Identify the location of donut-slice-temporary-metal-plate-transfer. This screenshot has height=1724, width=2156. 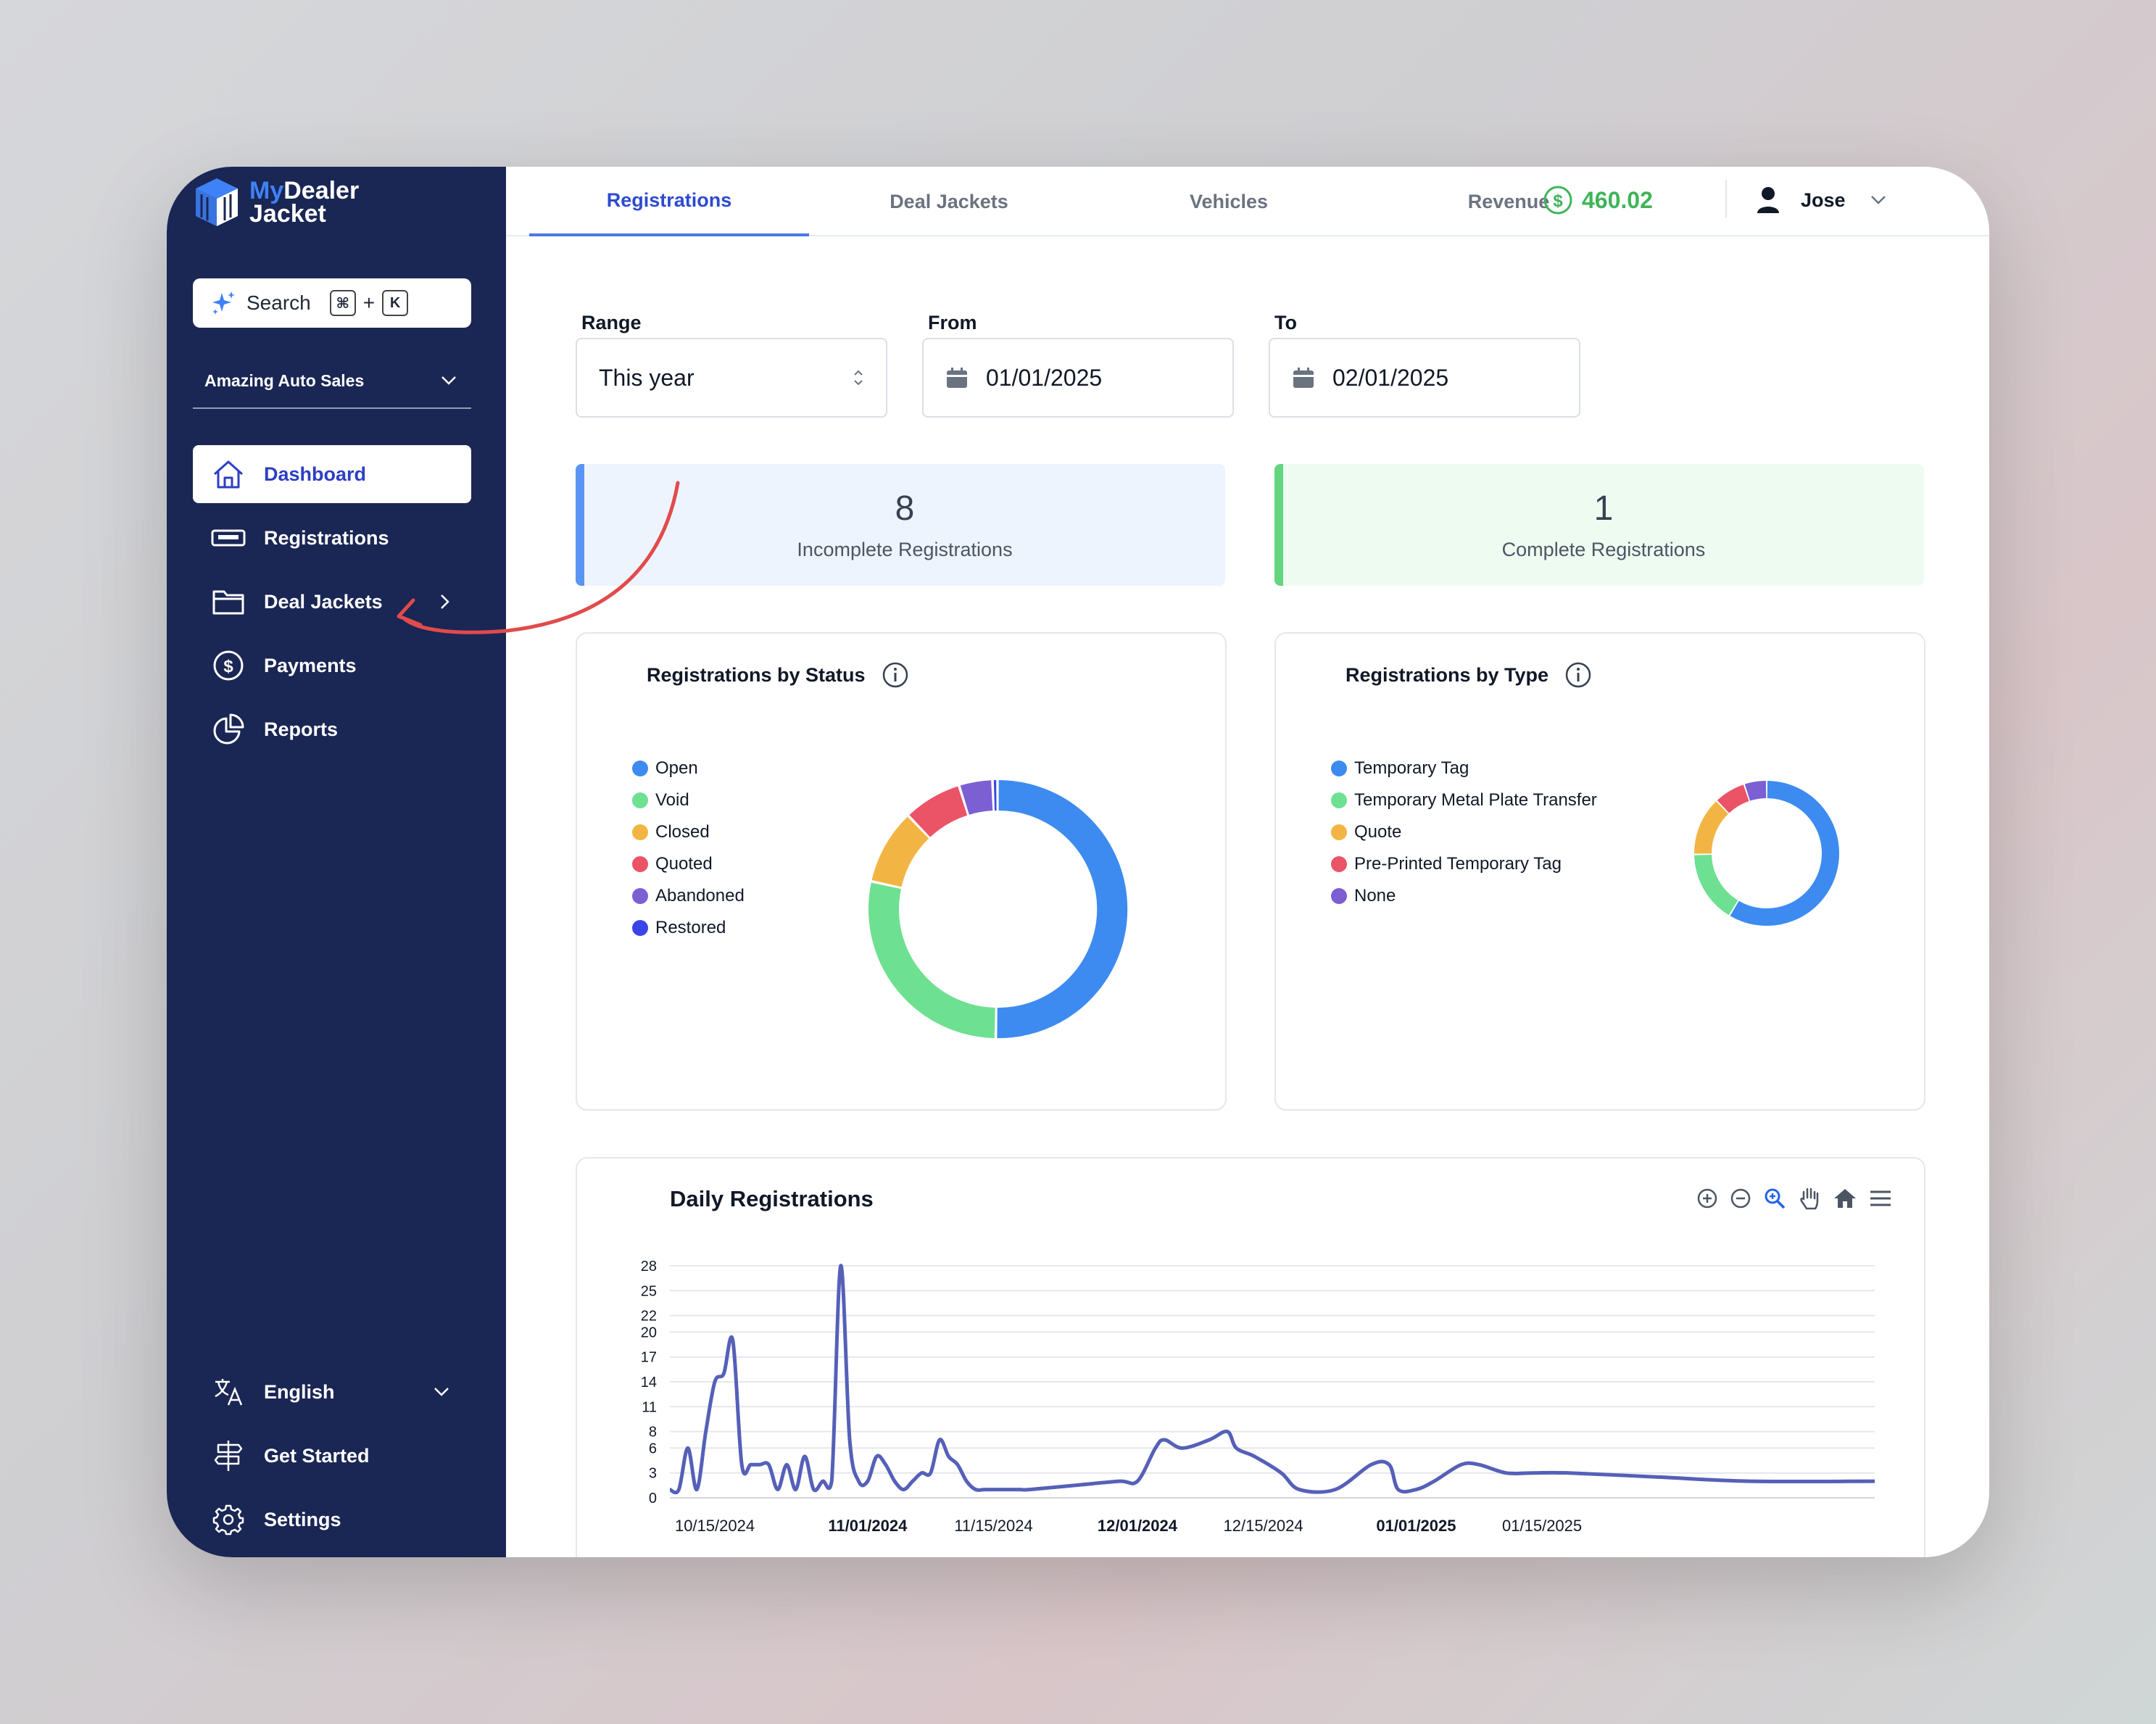
(1716, 885).